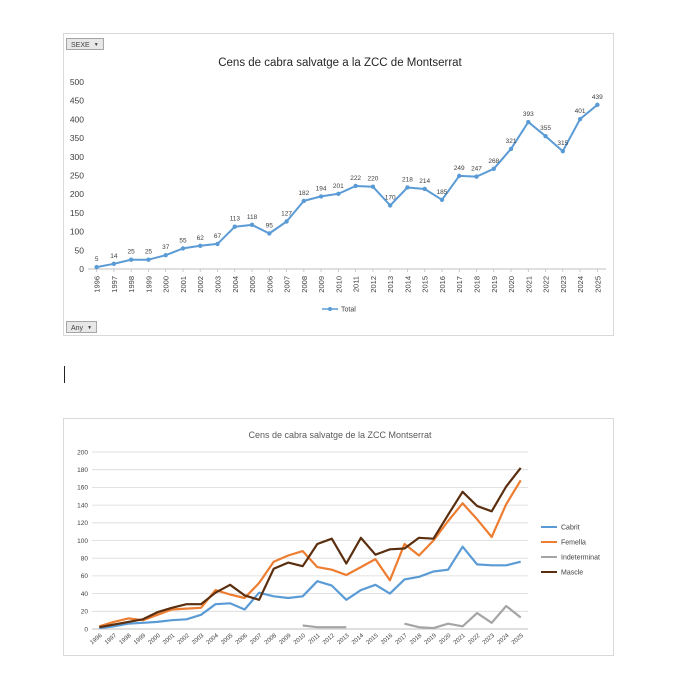  What do you see at coordinates (85, 612) in the screenshot?
I see `y-tick-label: 20` at bounding box center [85, 612].